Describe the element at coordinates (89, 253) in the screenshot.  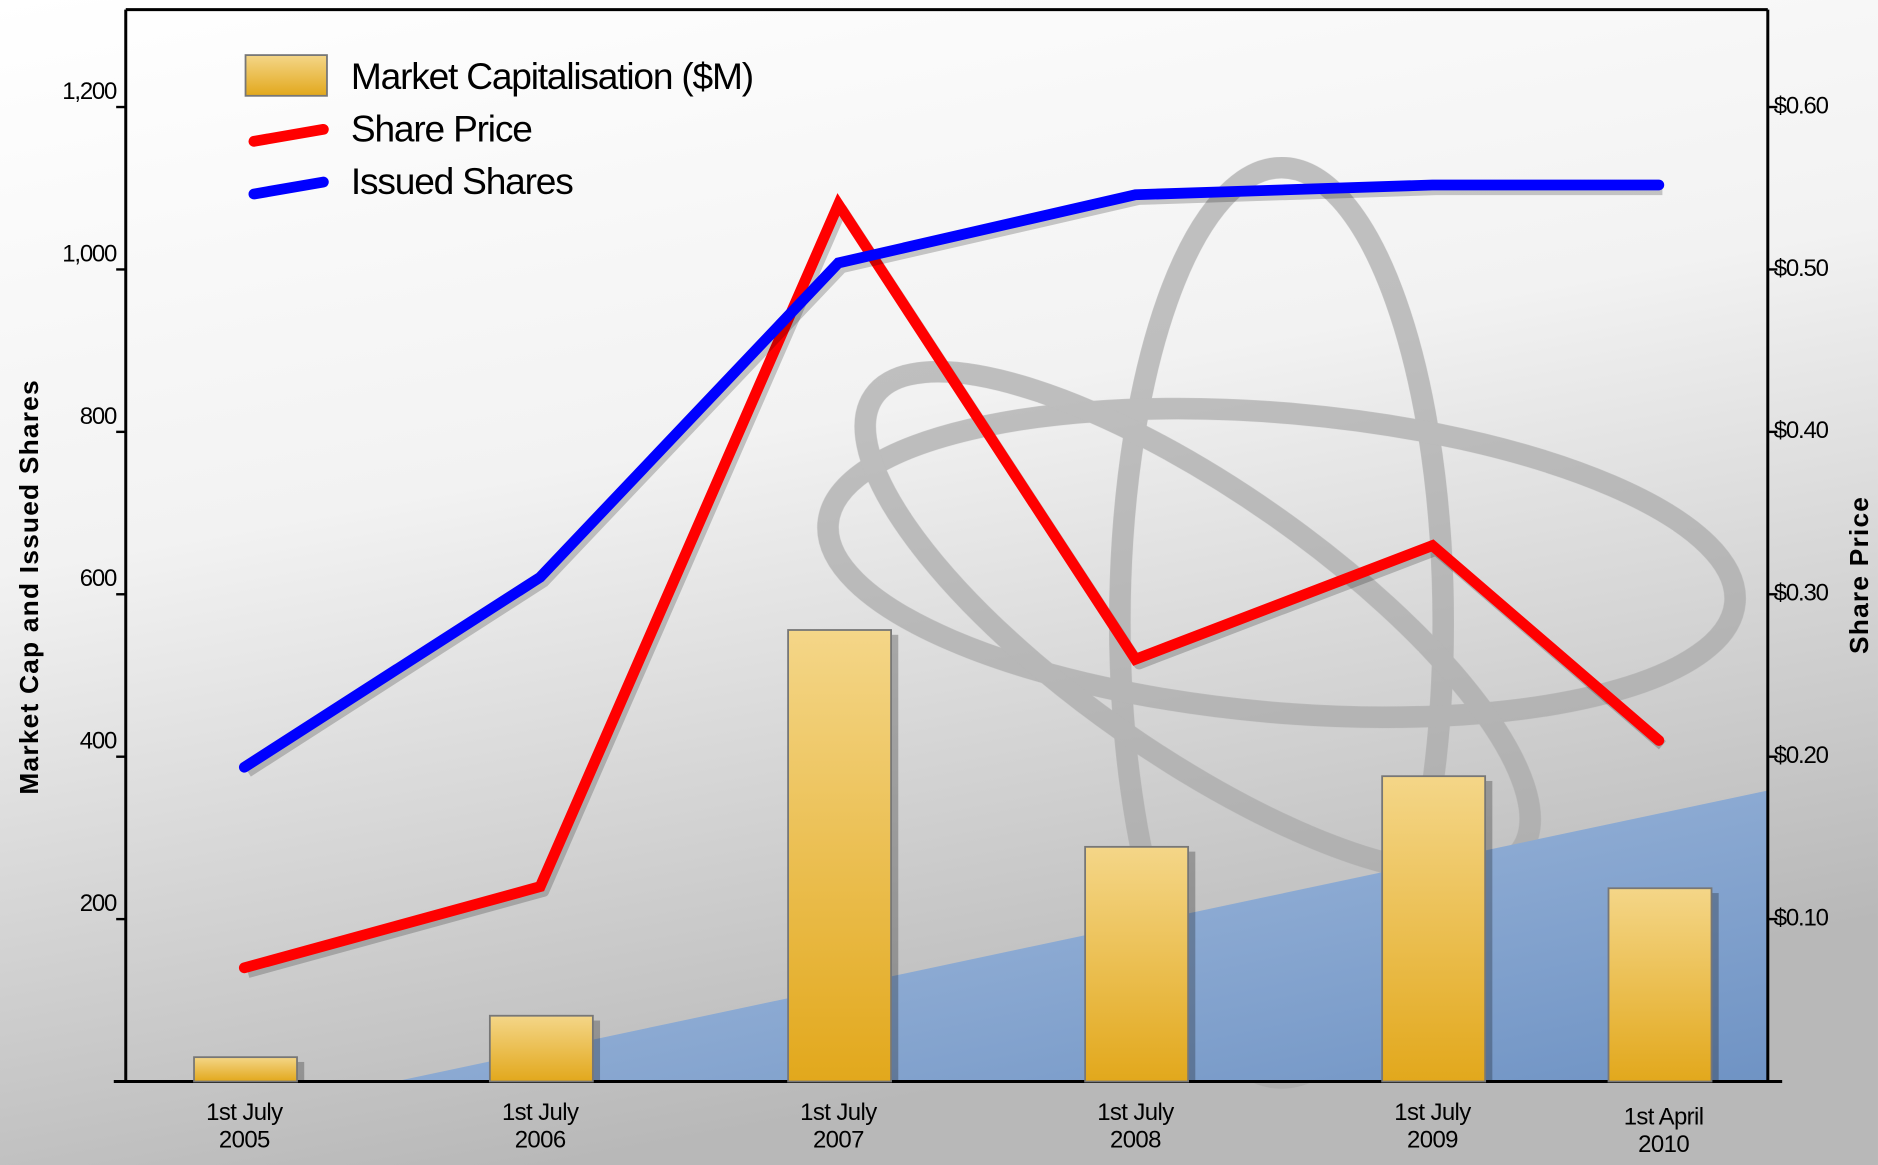
I see `y-tick-label: 1,000` at that location.